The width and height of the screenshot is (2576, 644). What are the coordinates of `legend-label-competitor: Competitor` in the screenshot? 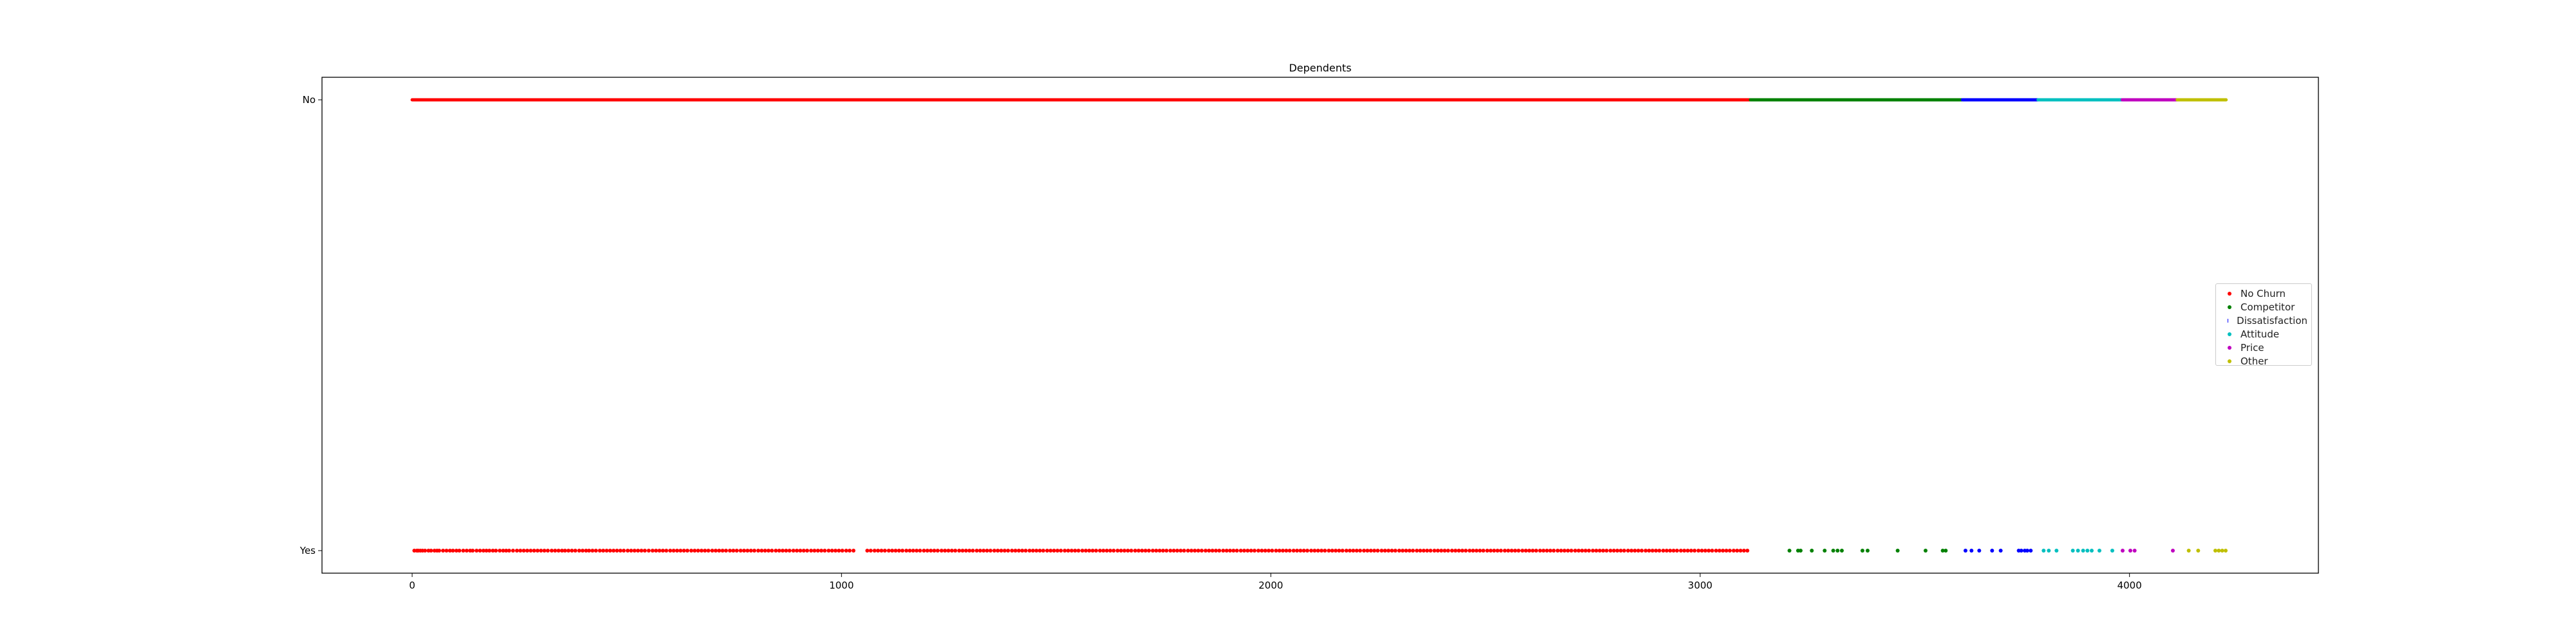 It's located at (2267, 307).